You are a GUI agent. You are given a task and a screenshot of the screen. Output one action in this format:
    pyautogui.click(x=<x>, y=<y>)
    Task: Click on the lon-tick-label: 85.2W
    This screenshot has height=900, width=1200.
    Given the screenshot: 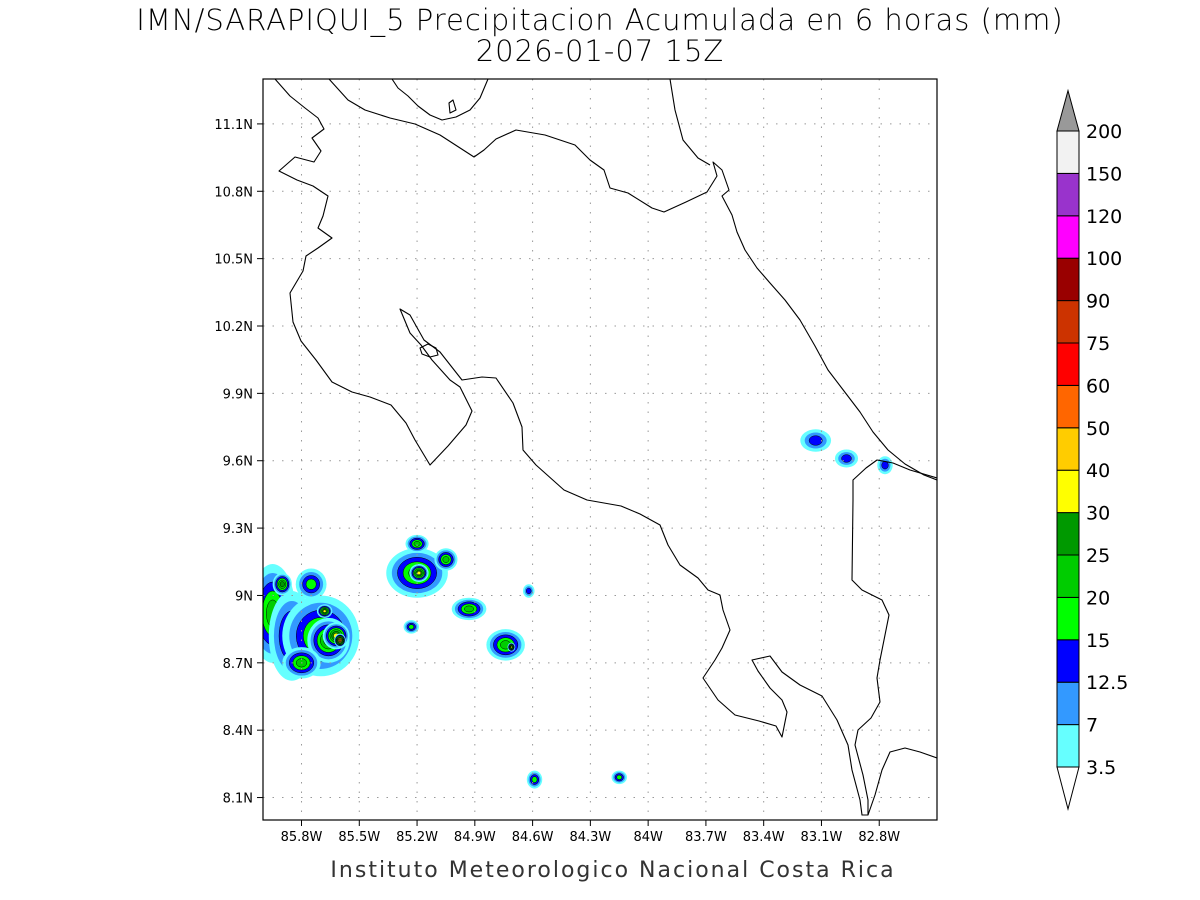 What is the action you would take?
    pyautogui.click(x=417, y=837)
    